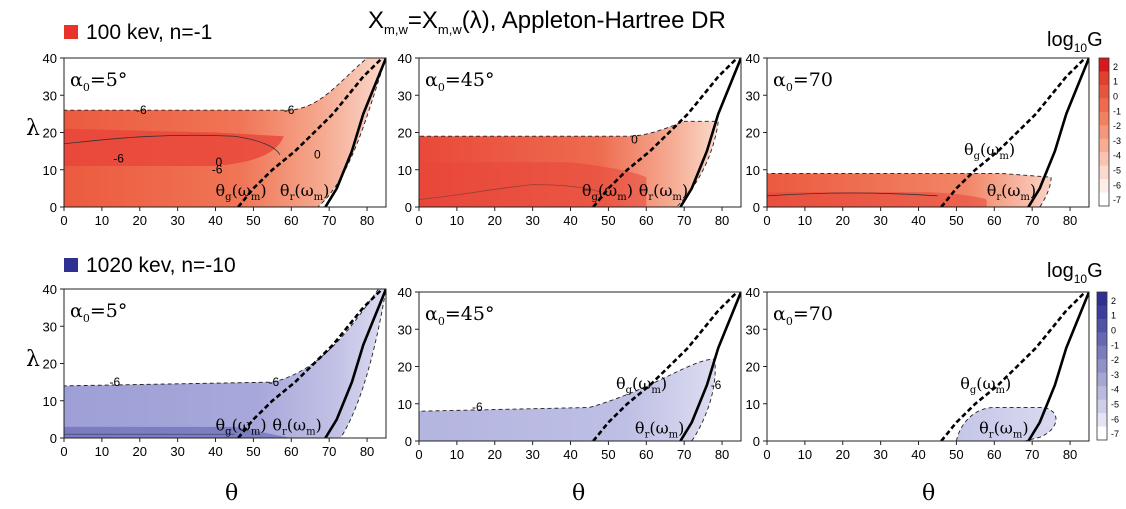  What do you see at coordinates (1117, 111) in the screenshot?
I see `colorbar-tick-label: -1` at bounding box center [1117, 111].